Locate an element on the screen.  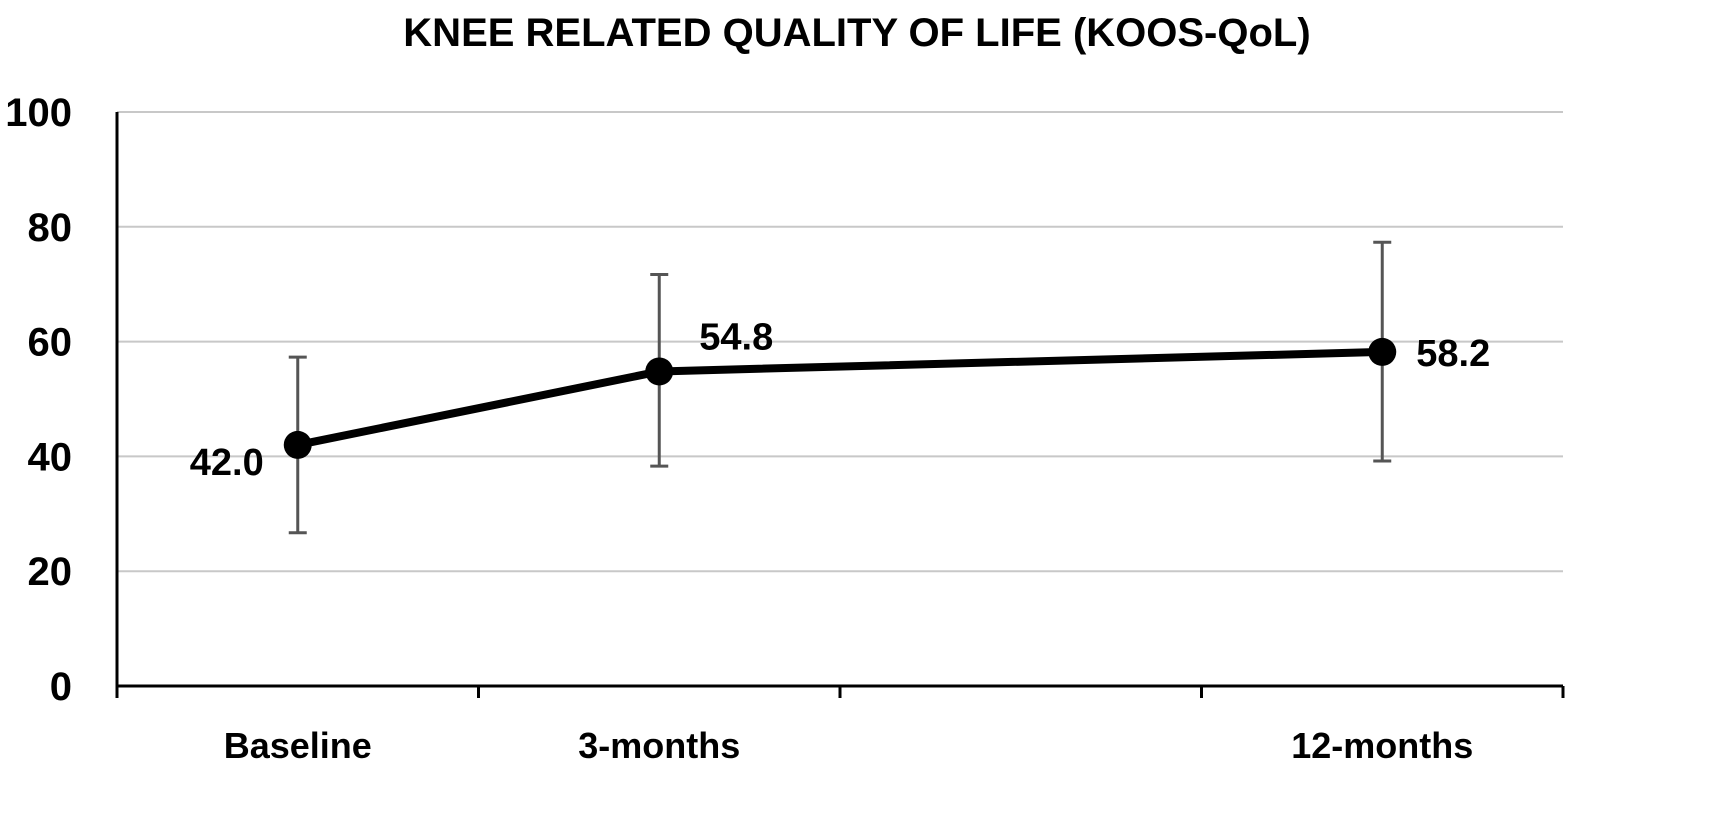
data-points is located at coordinates (840, 398).